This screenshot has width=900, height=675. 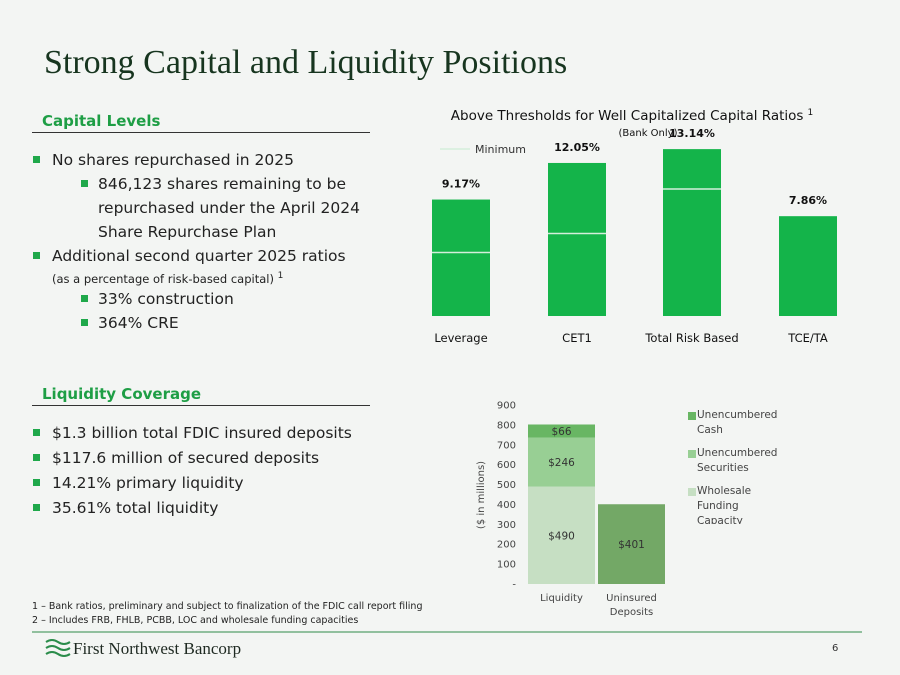 I want to click on x-tick-label: Leverage, so click(x=460, y=338).